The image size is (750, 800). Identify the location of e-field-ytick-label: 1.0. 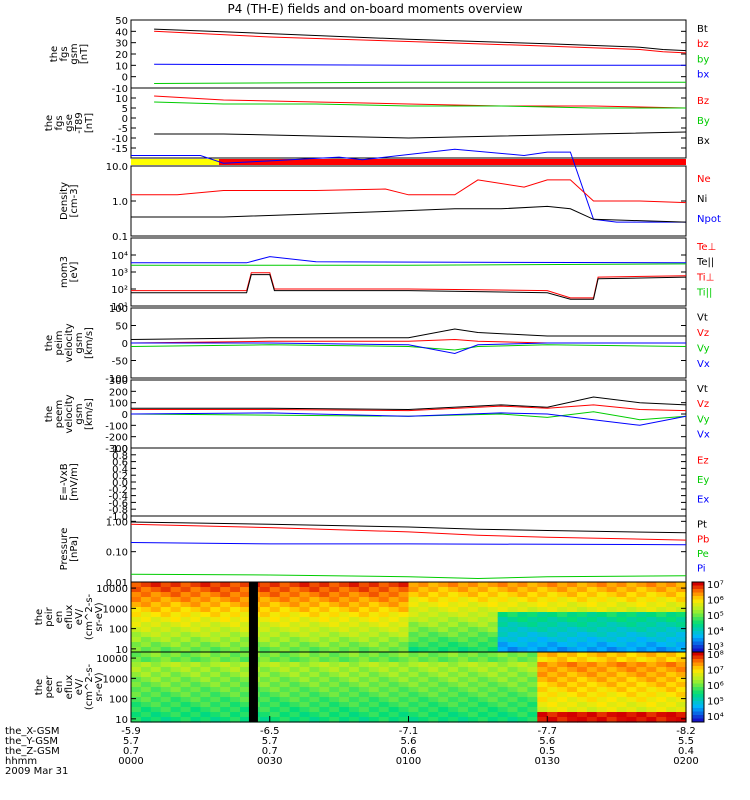
(120, 449).